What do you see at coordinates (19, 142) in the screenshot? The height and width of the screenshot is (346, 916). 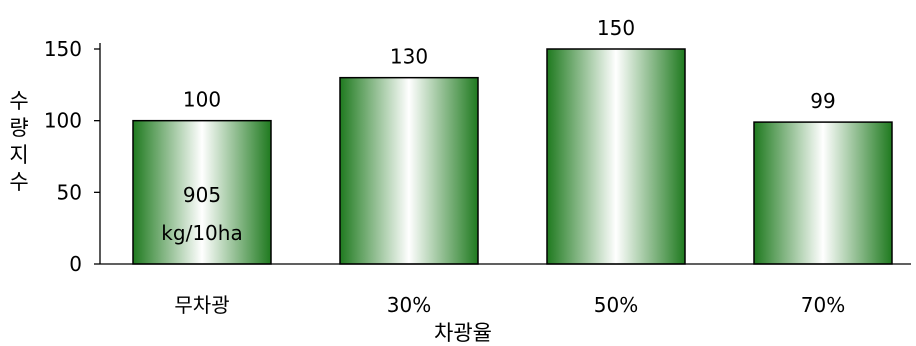 I see `y-axis-title: 수 량 지 수` at bounding box center [19, 142].